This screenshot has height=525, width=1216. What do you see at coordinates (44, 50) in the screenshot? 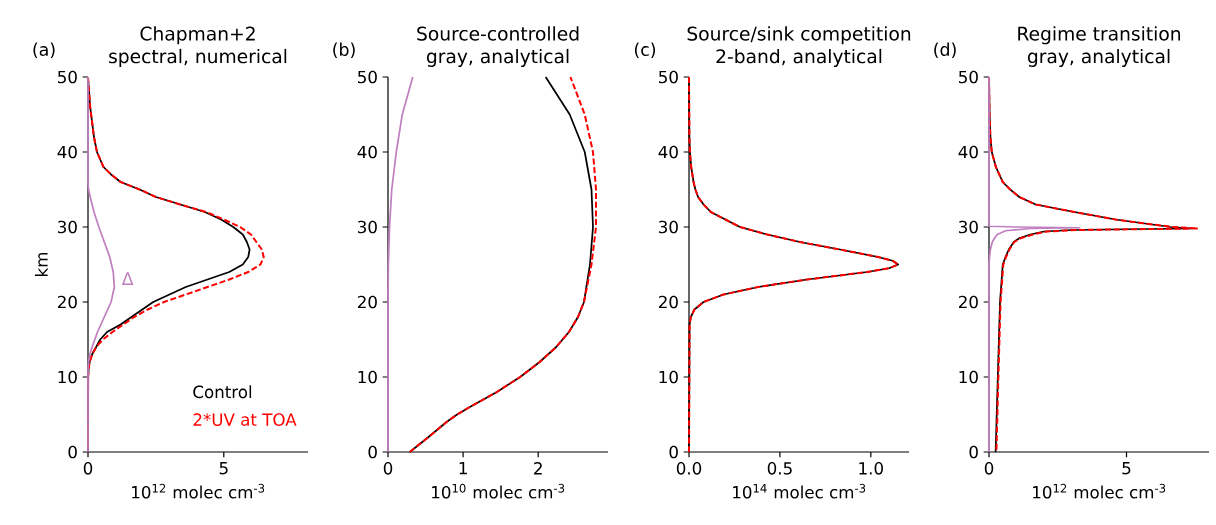
I see `text: (a)` at bounding box center [44, 50].